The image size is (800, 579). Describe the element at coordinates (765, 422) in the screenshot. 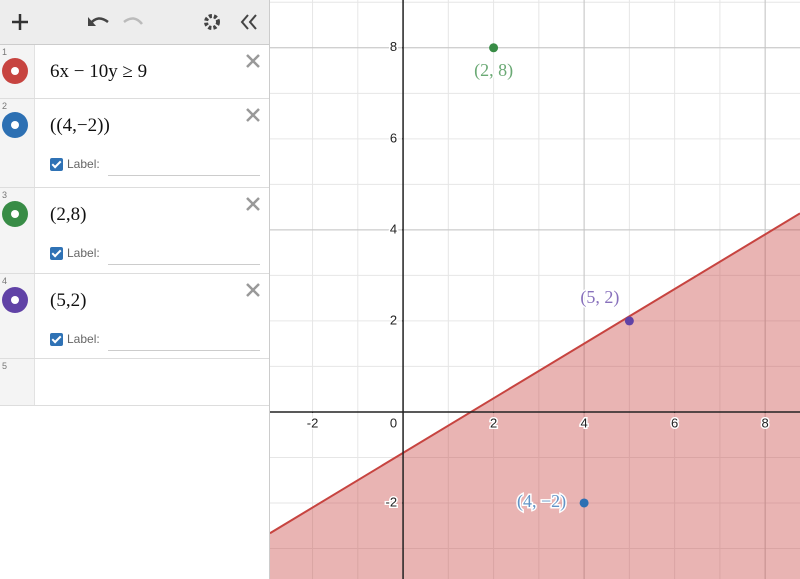

I see `x-tick-label: 8` at that location.